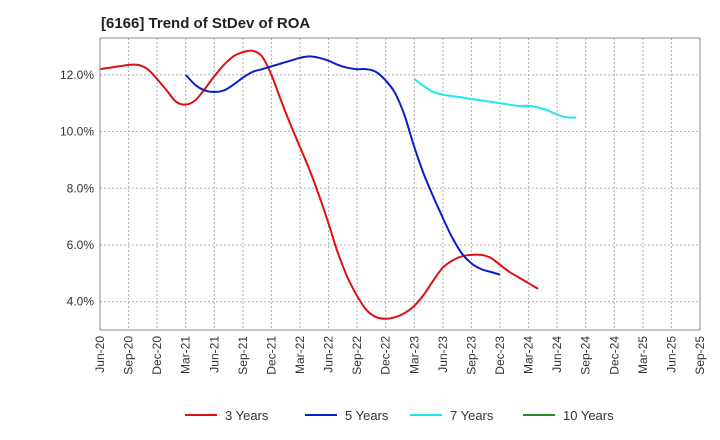  Describe the element at coordinates (329, 354) in the screenshot. I see `x-tick-label: Jun-22` at that location.